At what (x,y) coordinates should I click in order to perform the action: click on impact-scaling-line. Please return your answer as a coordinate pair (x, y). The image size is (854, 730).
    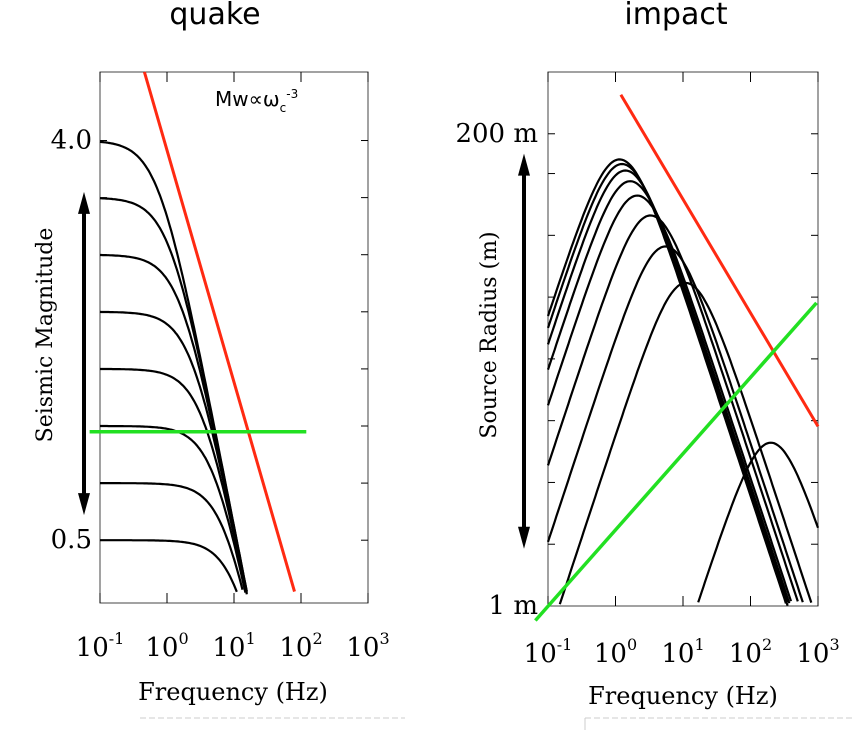
    Looking at the image, I should click on (719, 260).